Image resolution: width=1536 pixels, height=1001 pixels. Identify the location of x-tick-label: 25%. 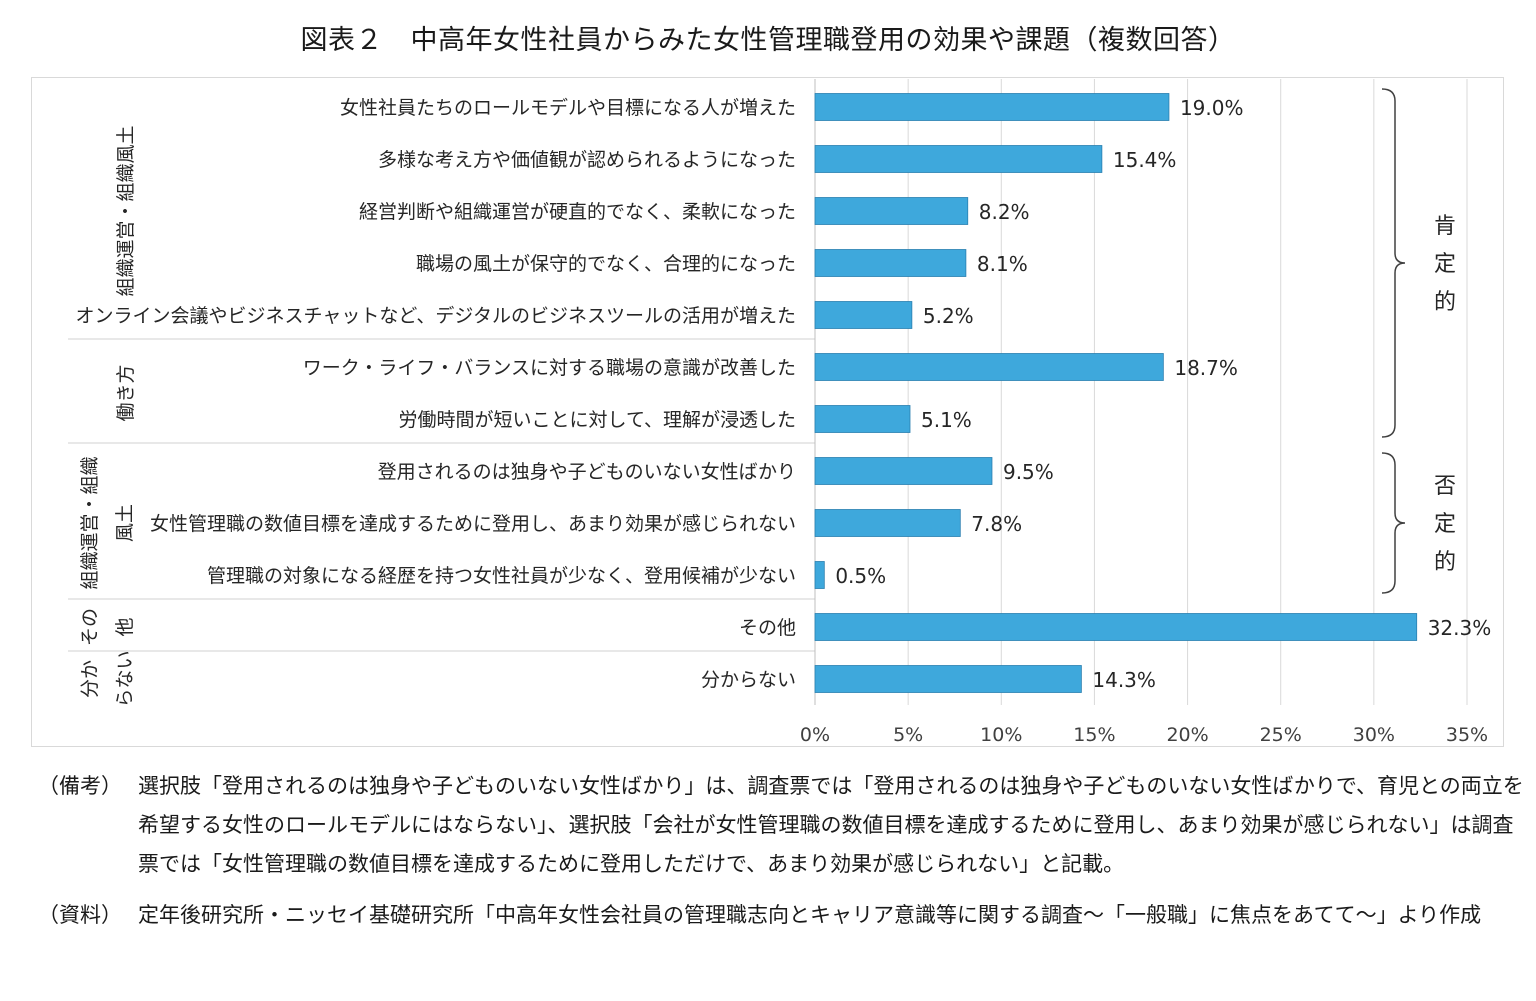
(1281, 735).